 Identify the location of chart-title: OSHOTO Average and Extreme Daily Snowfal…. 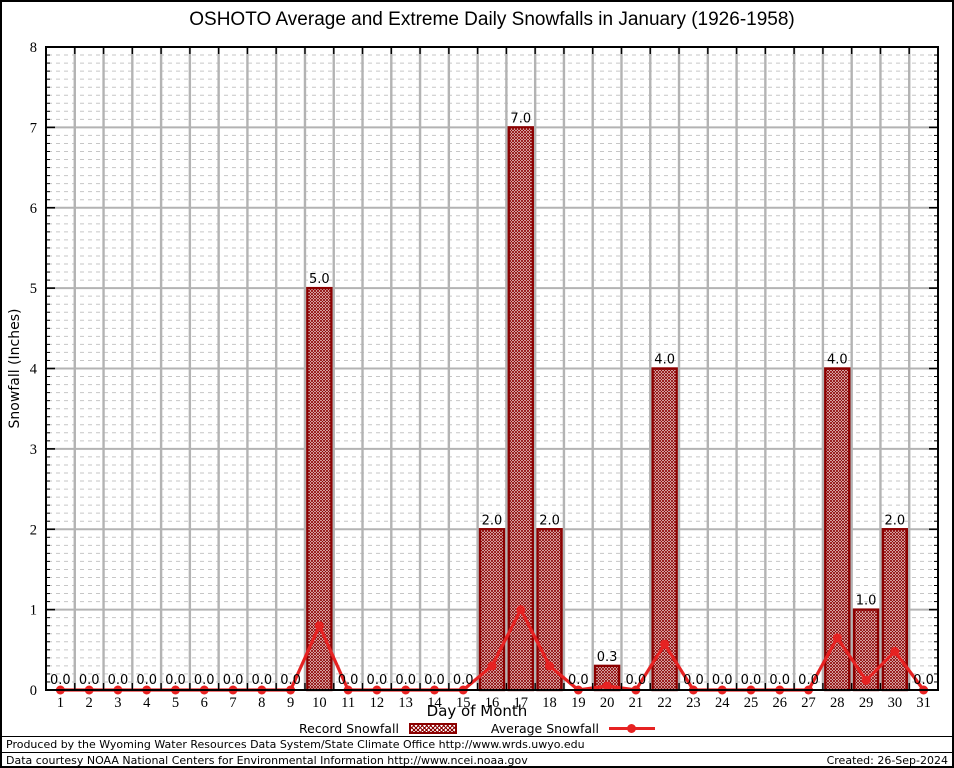
(492, 19).